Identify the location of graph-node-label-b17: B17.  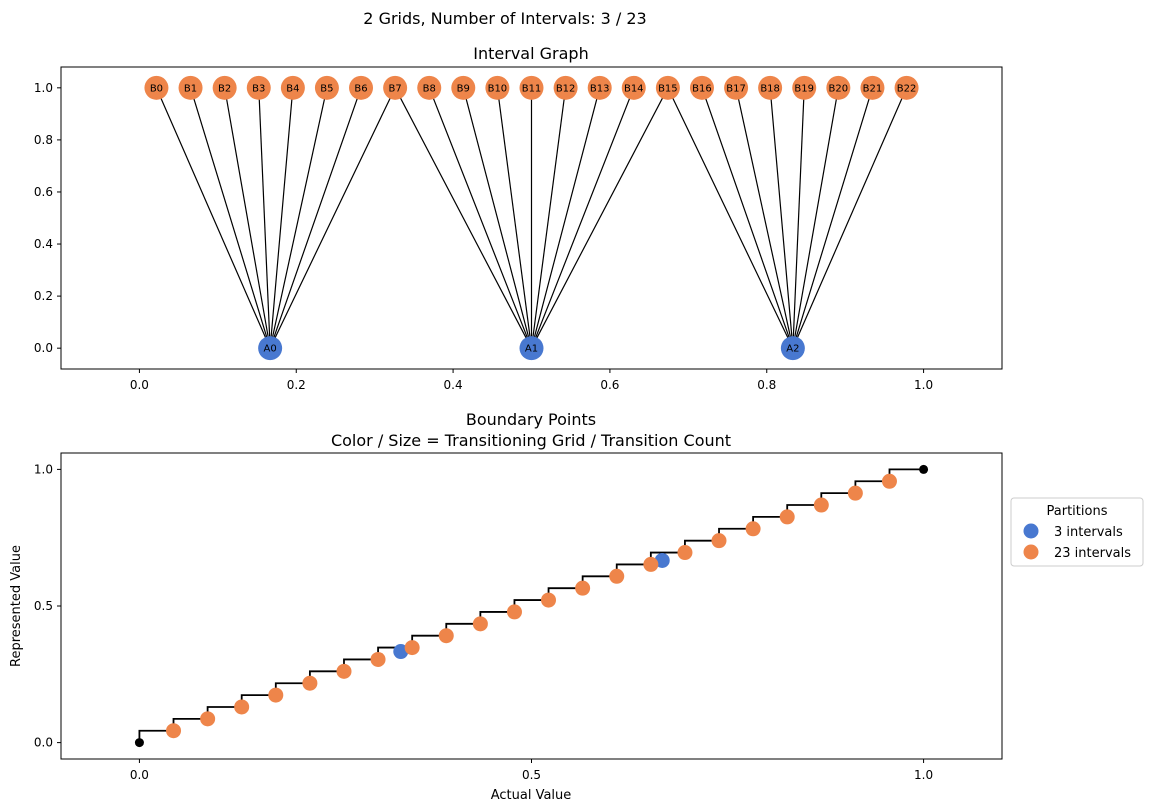
(736, 88).